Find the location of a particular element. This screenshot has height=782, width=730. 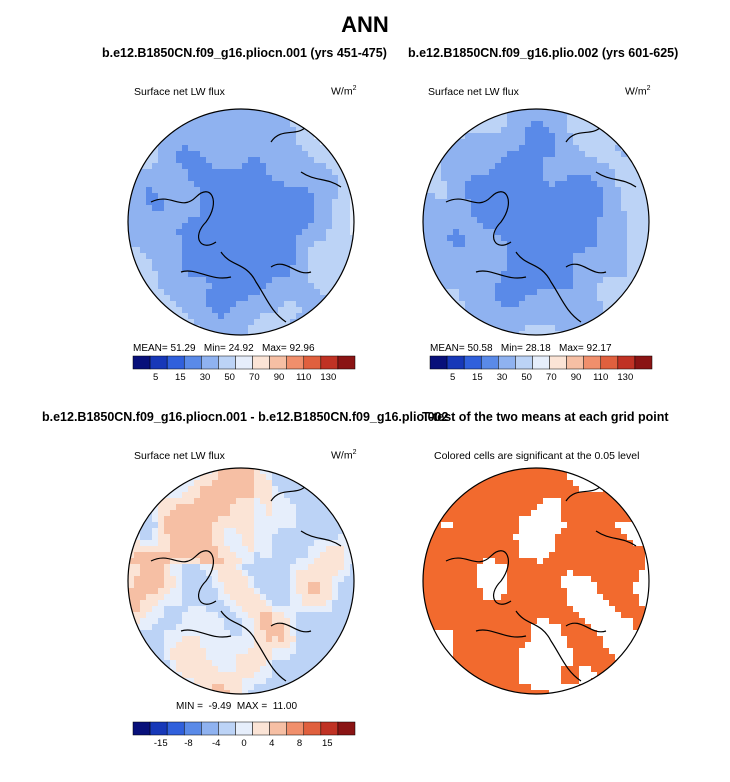

colorbar-2-tick: 110 is located at coordinates (600, 377).